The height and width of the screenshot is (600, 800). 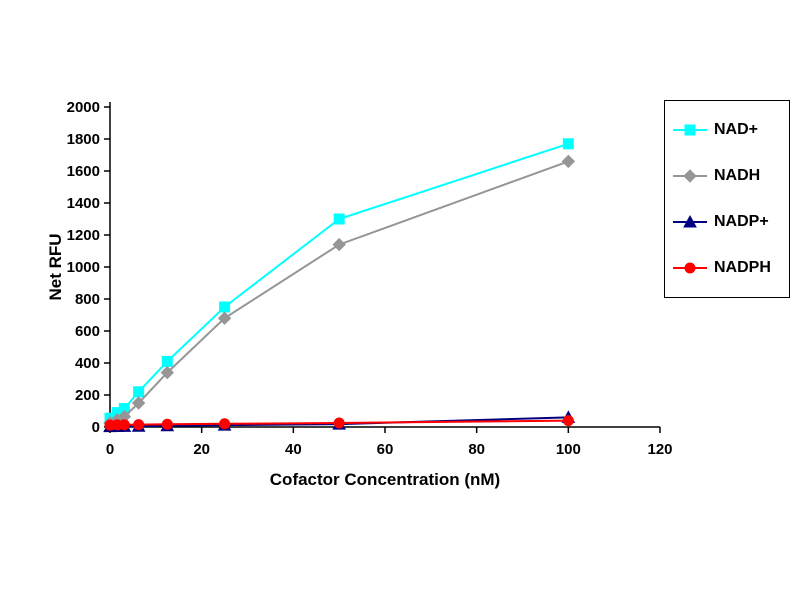 I want to click on y-tick-label: 200, so click(x=87, y=395).